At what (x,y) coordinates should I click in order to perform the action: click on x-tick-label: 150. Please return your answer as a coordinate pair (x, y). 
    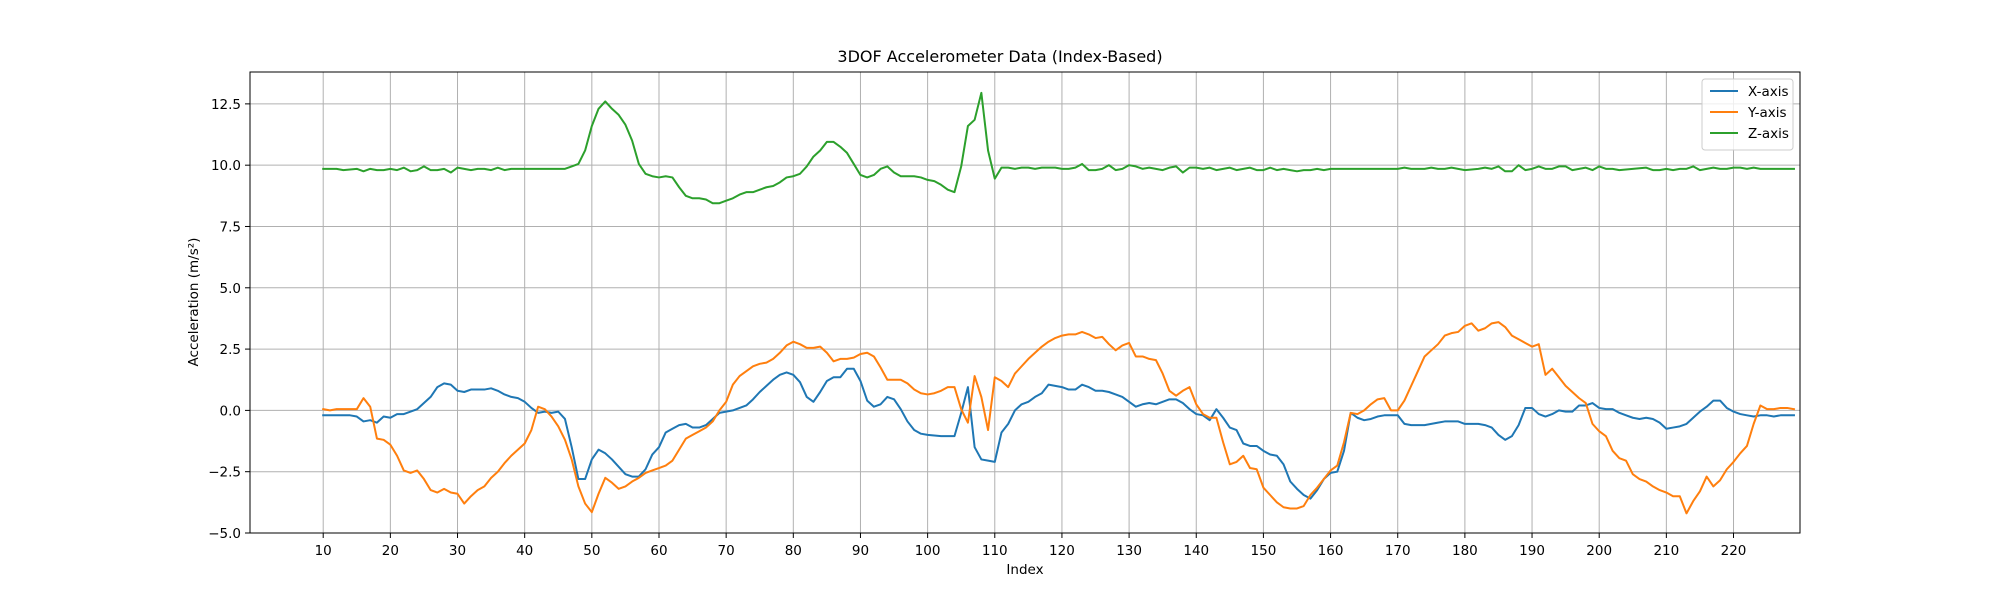
    Looking at the image, I should click on (1264, 551).